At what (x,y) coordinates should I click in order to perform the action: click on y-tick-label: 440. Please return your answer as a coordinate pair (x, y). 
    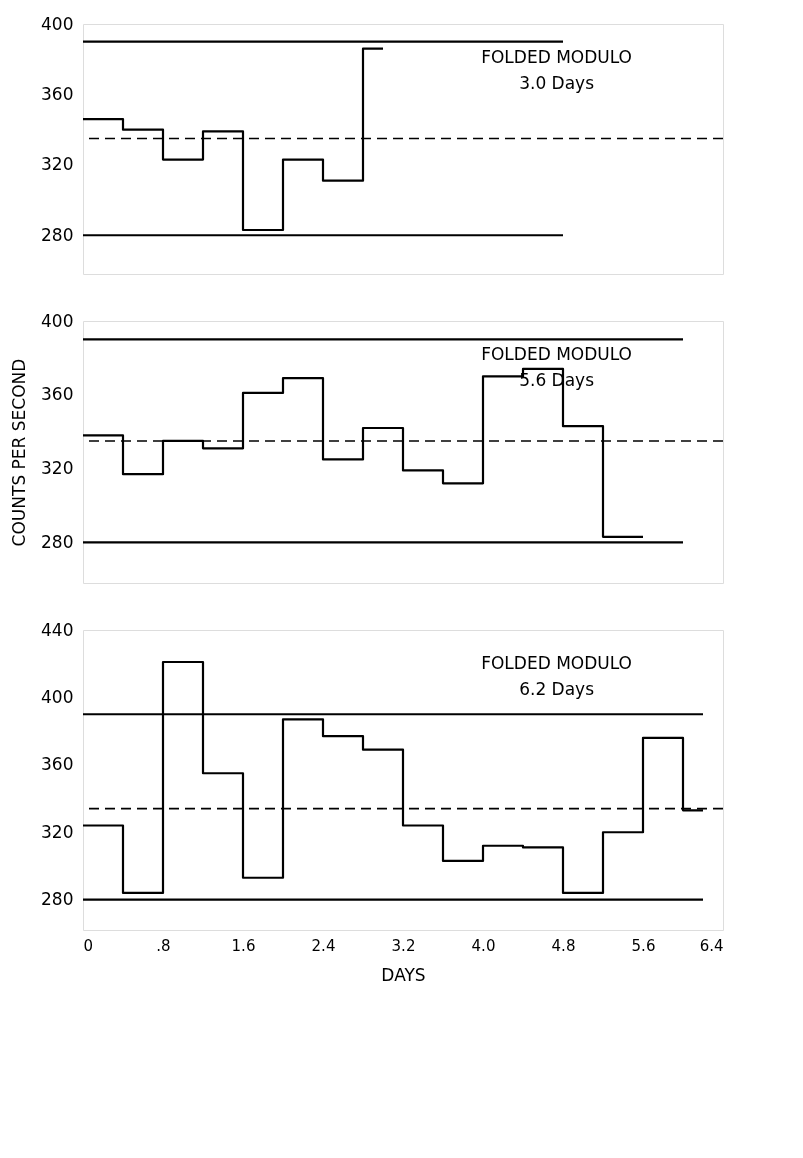
    Looking at the image, I should click on (57, 629).